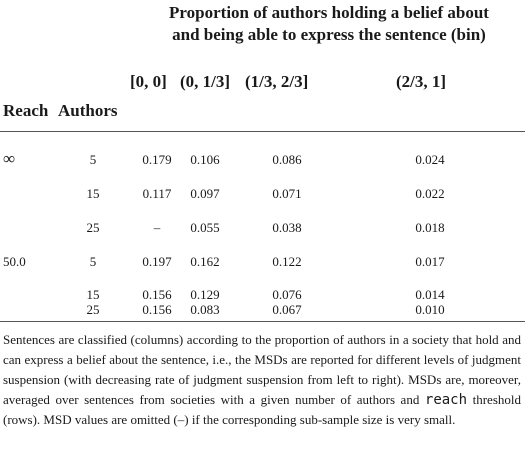 Image resolution: width=525 pixels, height=458 pixels. What do you see at coordinates (277, 81) in the screenshot?
I see `bin-header-2: (1/3, 2/3]` at bounding box center [277, 81].